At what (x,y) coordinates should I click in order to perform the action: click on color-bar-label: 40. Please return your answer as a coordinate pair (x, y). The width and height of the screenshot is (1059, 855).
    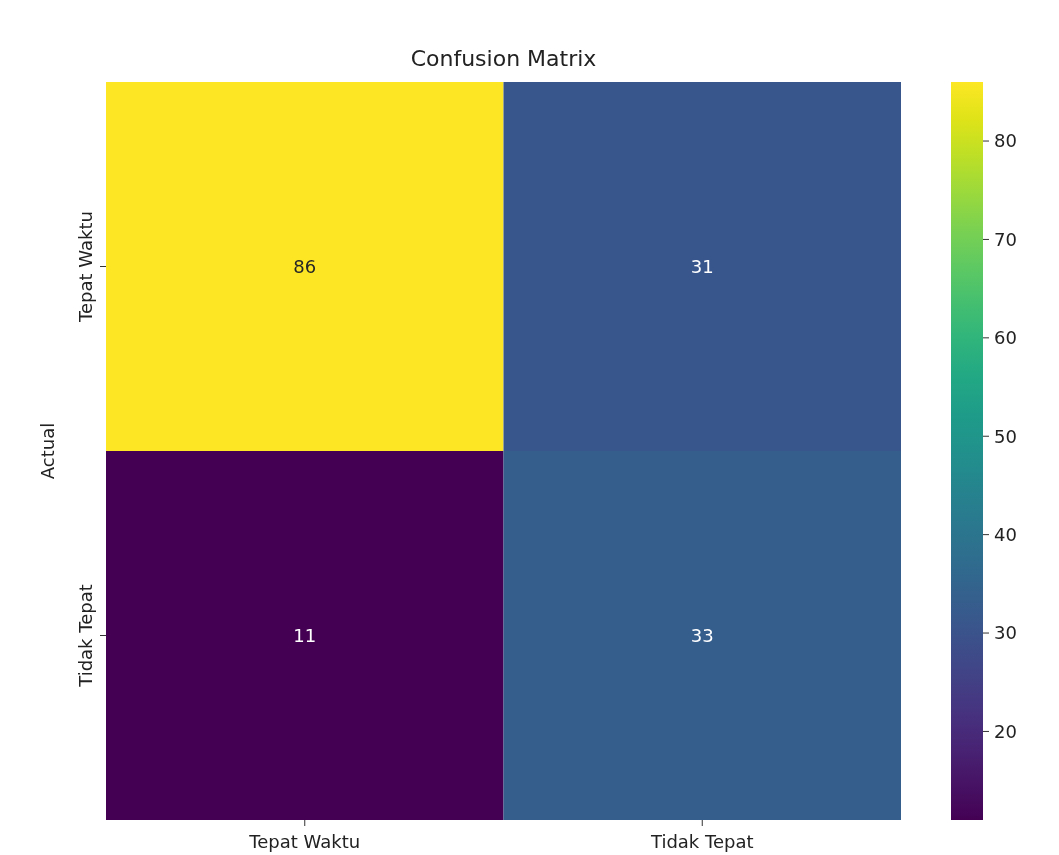
    Looking at the image, I should click on (1005, 534).